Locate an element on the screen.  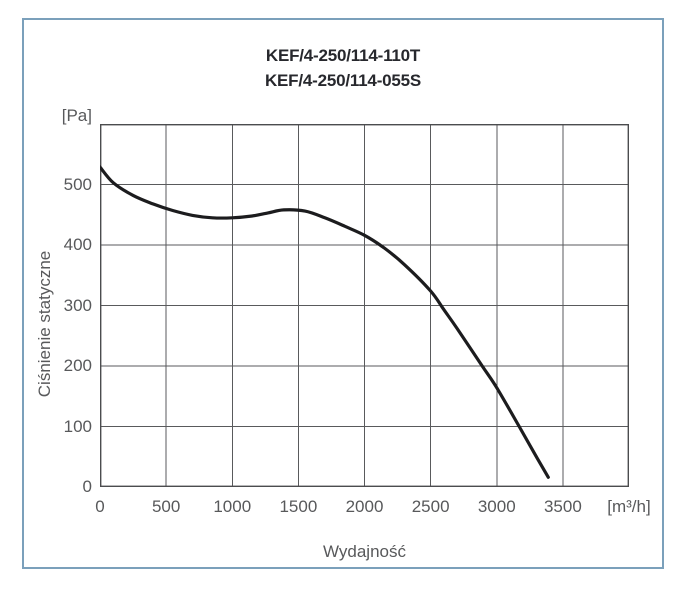
x-tick-label: 1500 is located at coordinates (298, 506).